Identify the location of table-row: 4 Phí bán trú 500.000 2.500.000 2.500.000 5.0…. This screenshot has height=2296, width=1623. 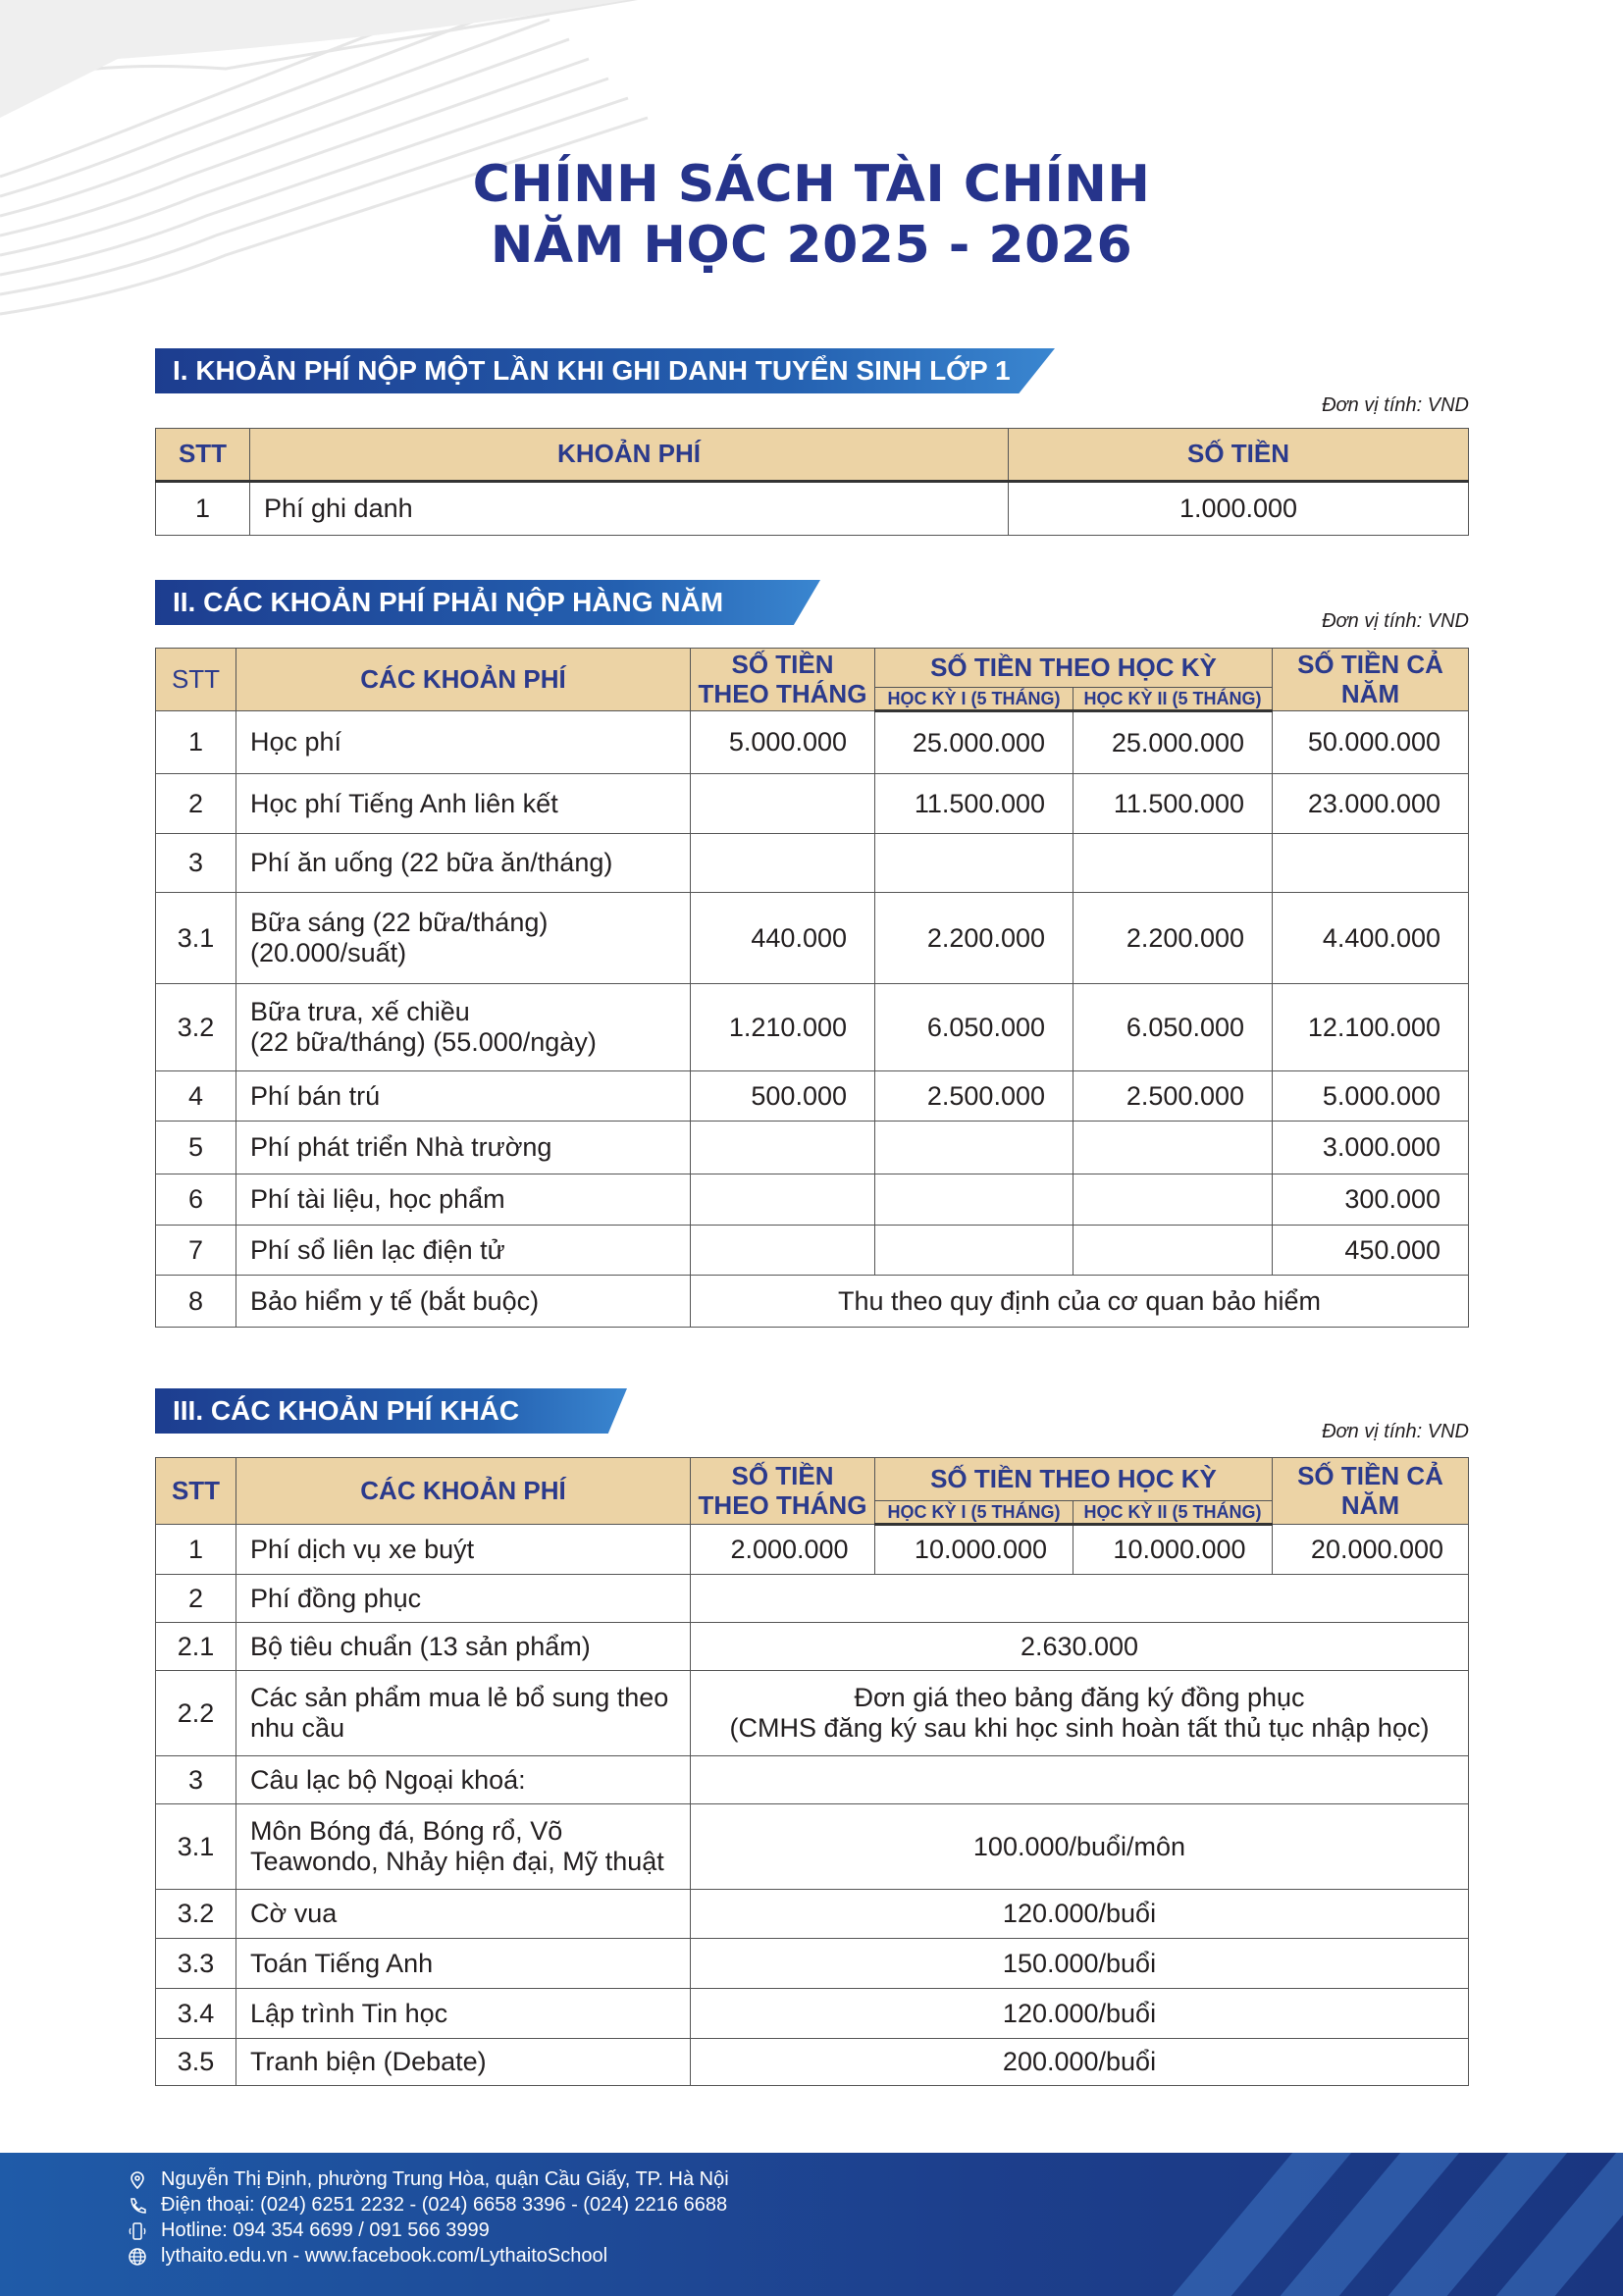
(812, 1096).